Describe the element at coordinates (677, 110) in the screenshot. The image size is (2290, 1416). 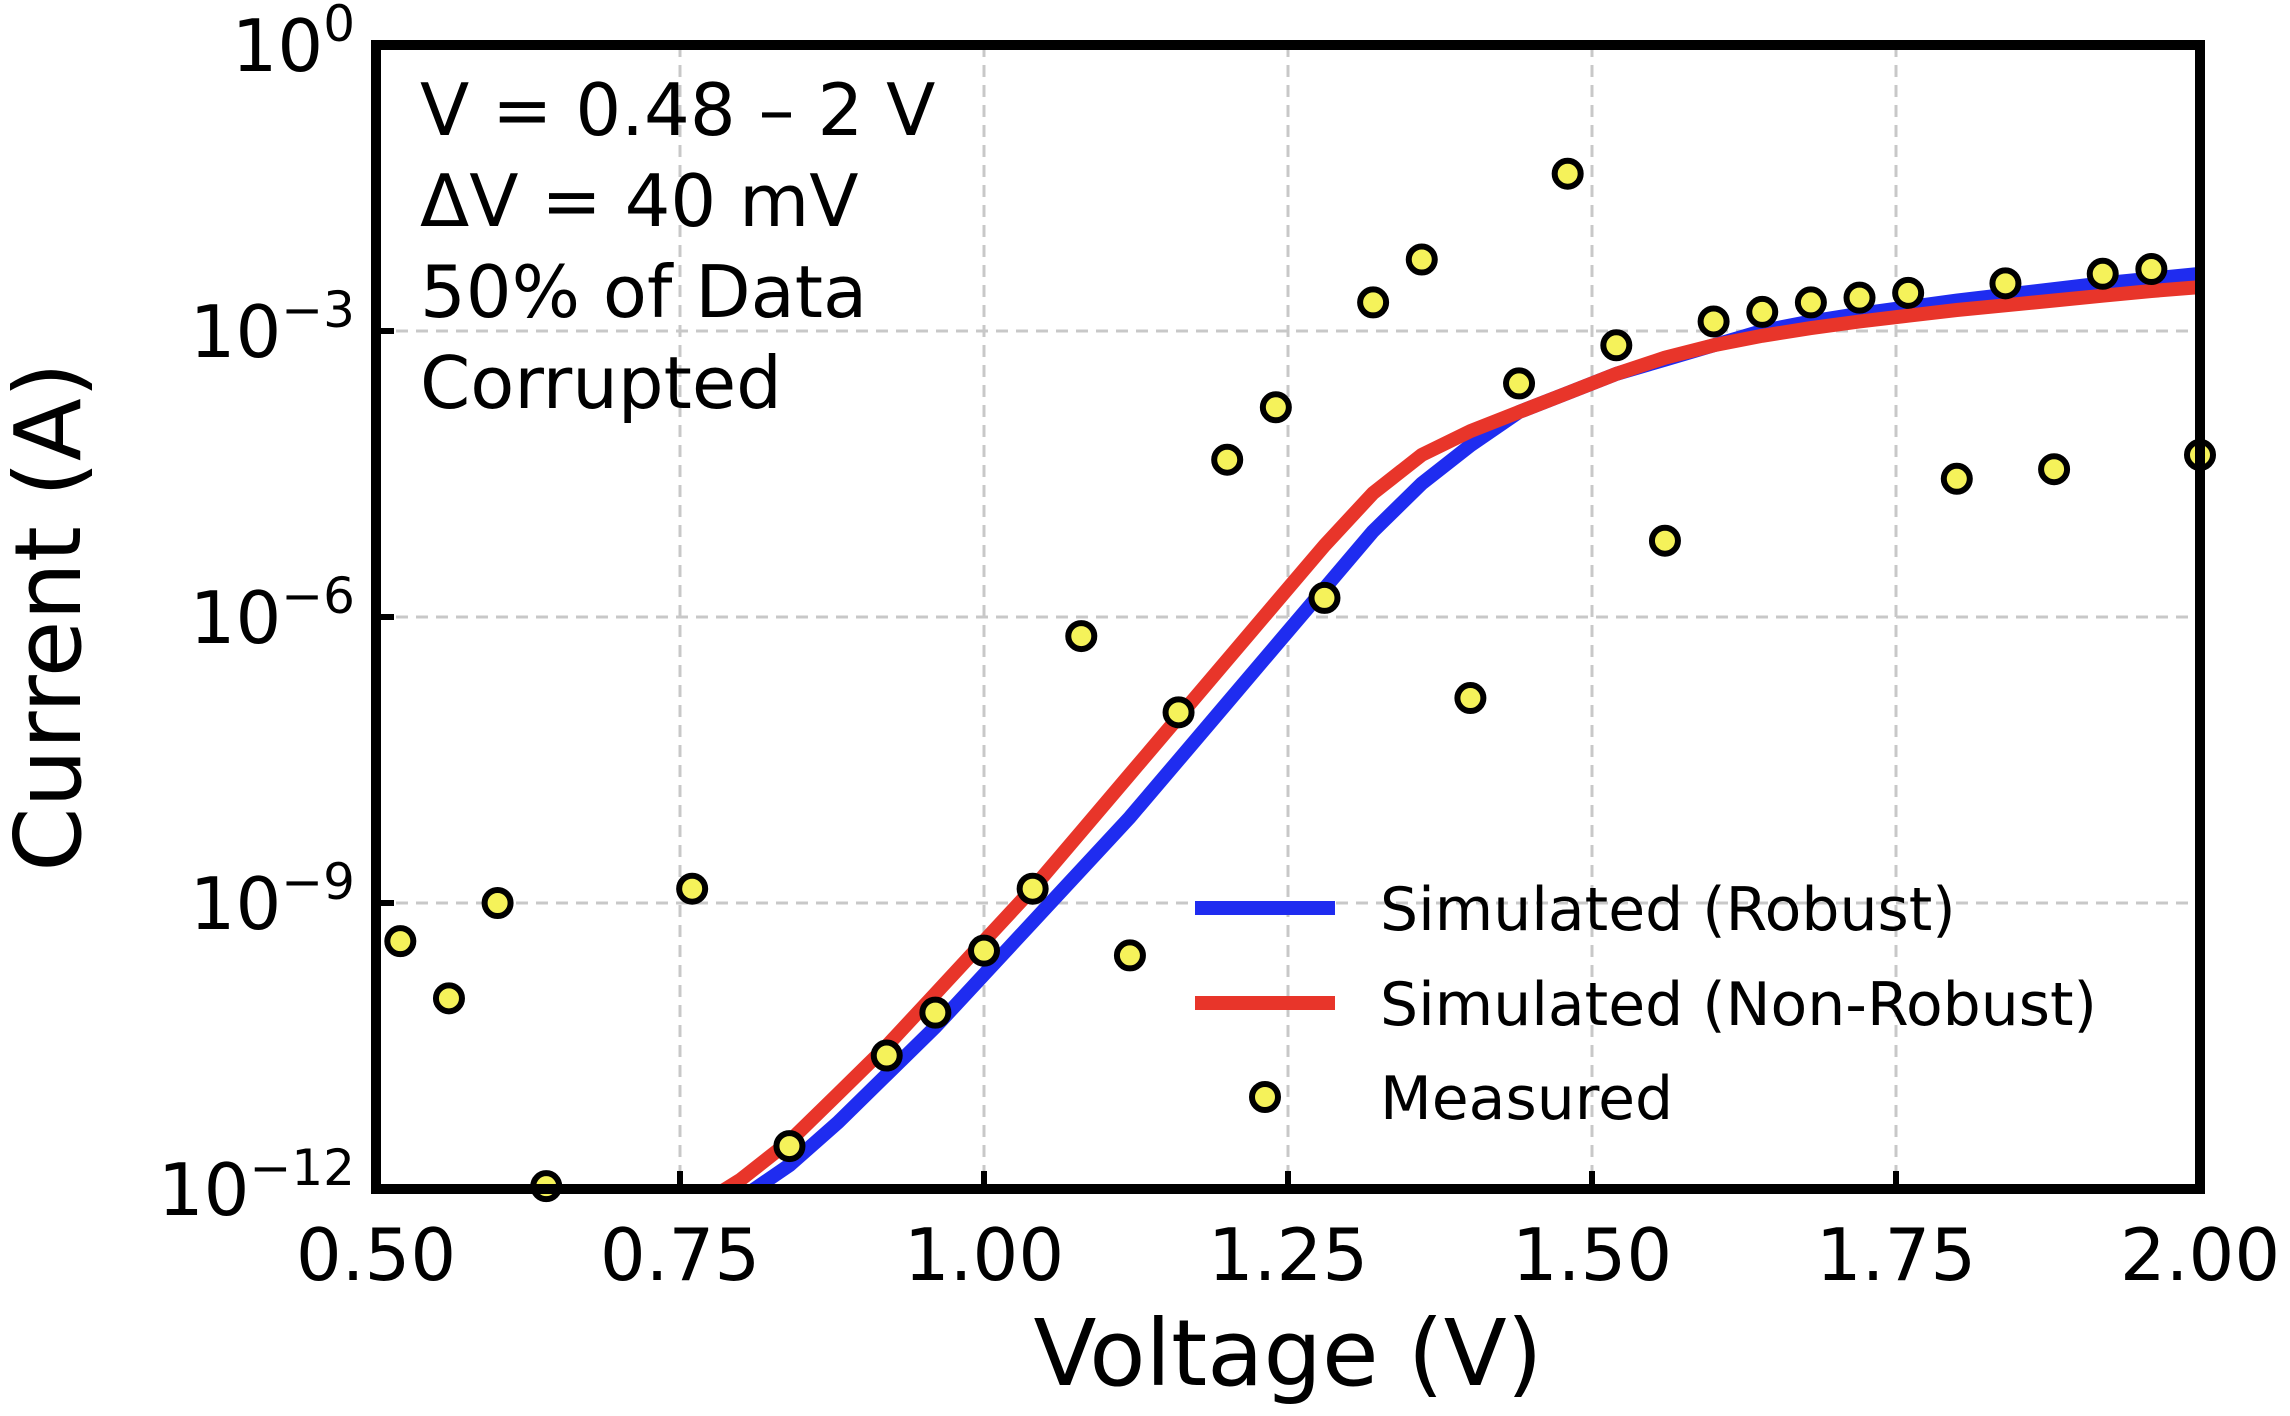
I see `annotation-line: V = 0.48 – 2 V` at that location.